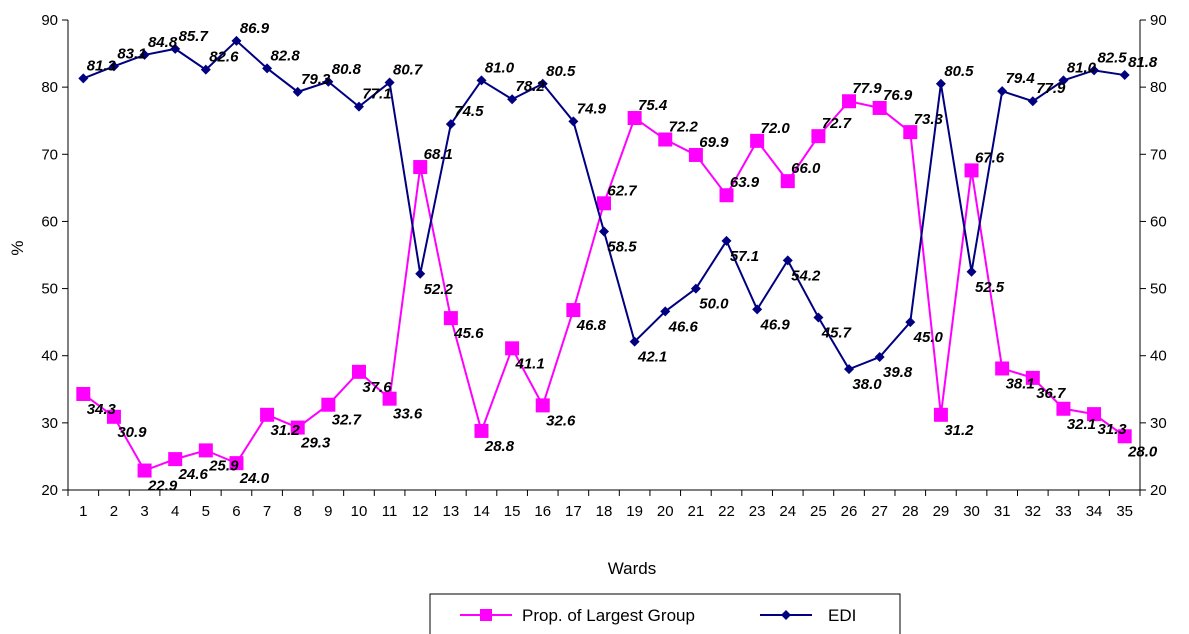  I want to click on data-label-edi: 81.8, so click(1143, 62).